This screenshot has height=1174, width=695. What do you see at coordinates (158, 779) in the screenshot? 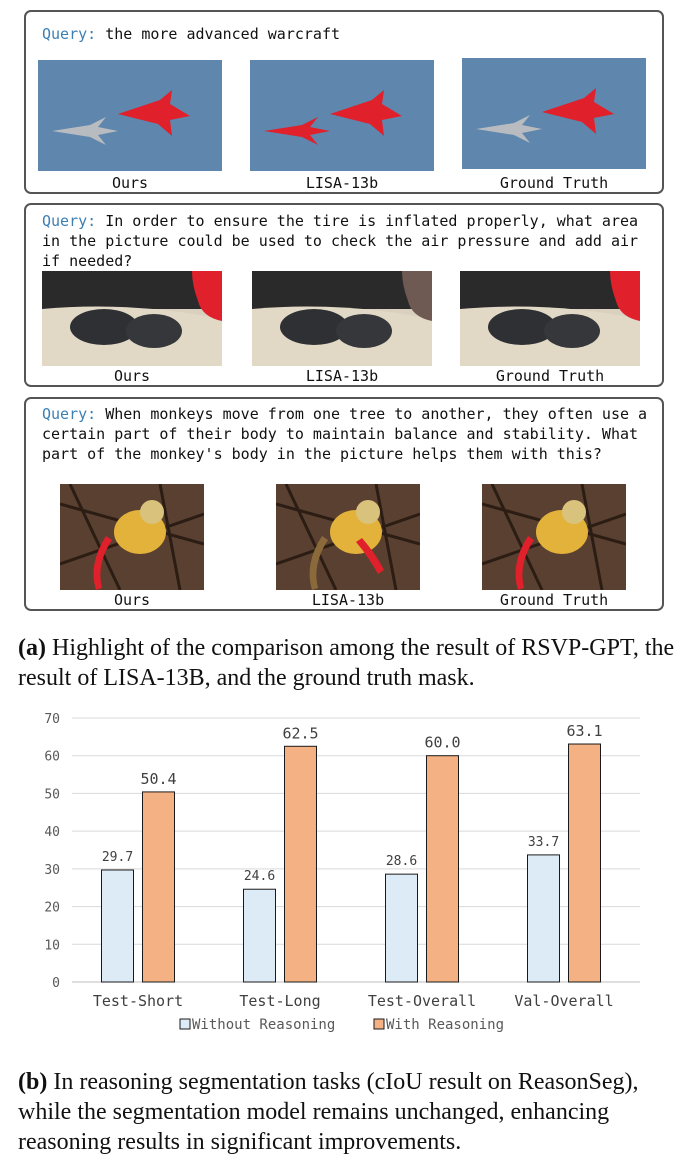
I see `data-label: 50.4` at bounding box center [158, 779].